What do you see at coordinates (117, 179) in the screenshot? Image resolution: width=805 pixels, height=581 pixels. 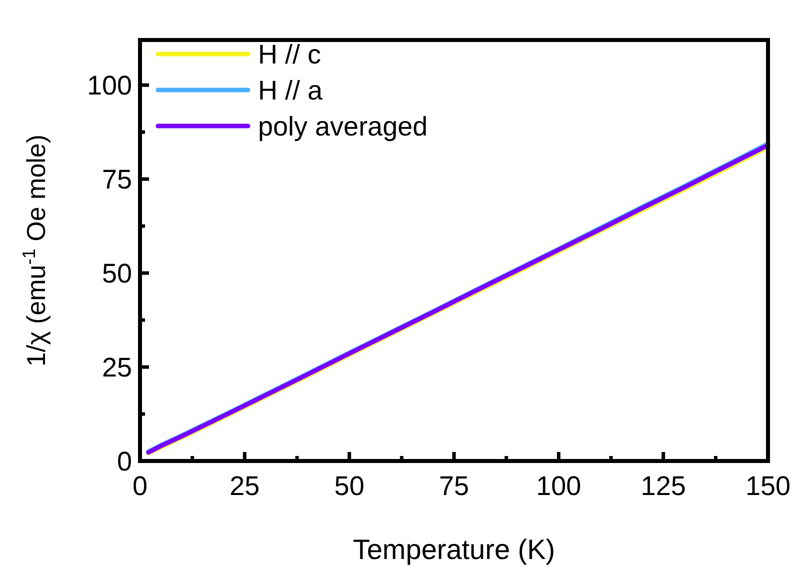 I see `y-tick-label: 75` at bounding box center [117, 179].